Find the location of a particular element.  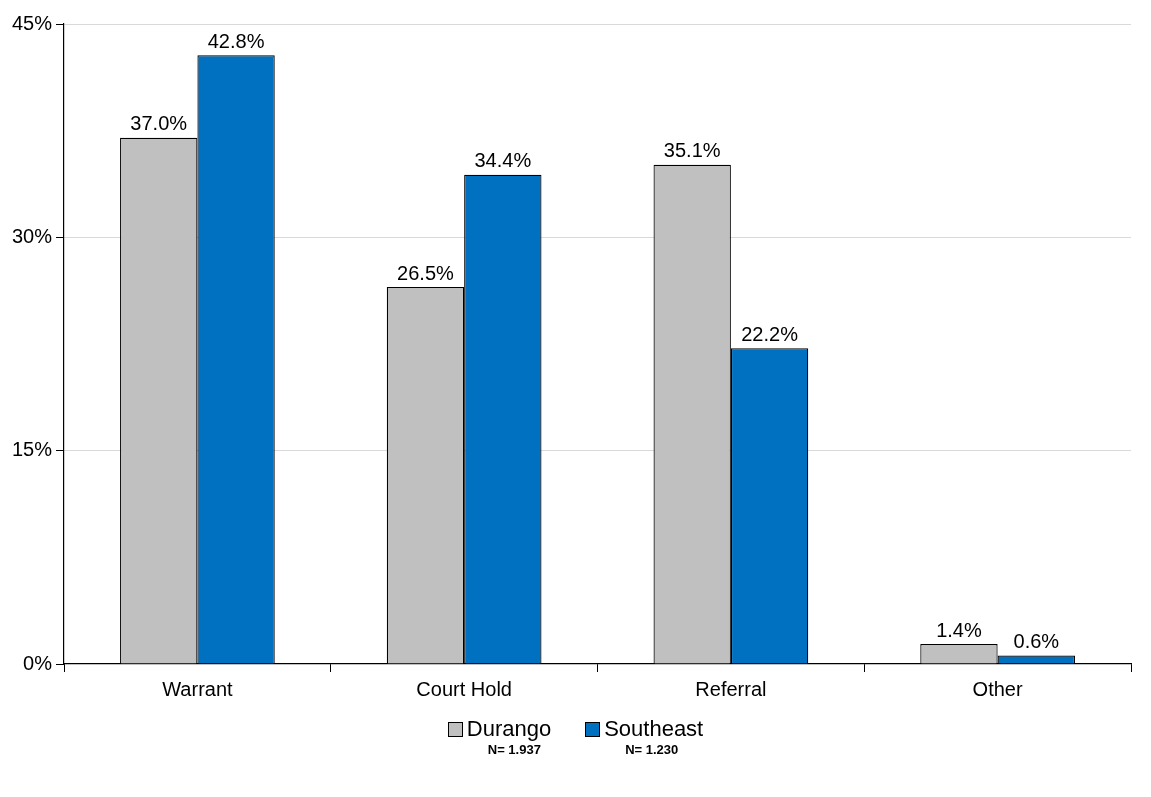

data-label: 0.6% is located at coordinates (1036, 640).